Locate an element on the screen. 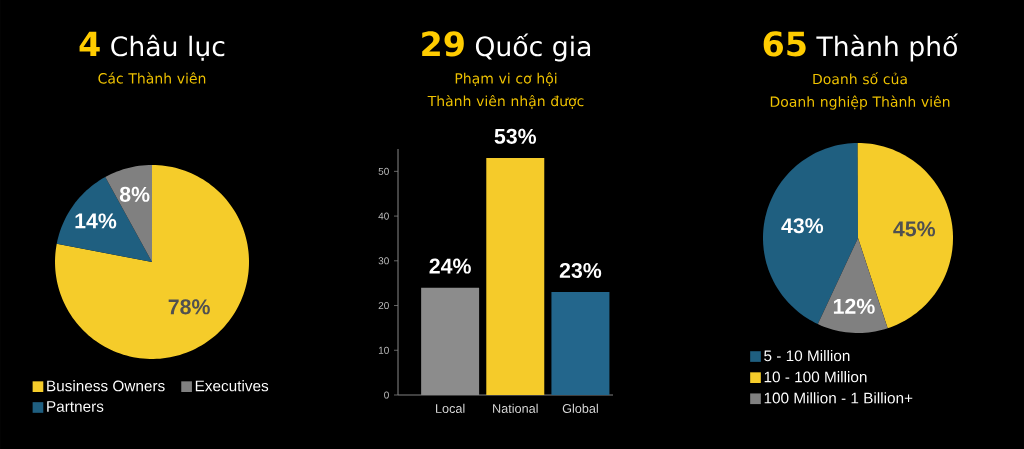 The width and height of the screenshot is (1024, 449). y-tick-label: 50 is located at coordinates (383, 171).